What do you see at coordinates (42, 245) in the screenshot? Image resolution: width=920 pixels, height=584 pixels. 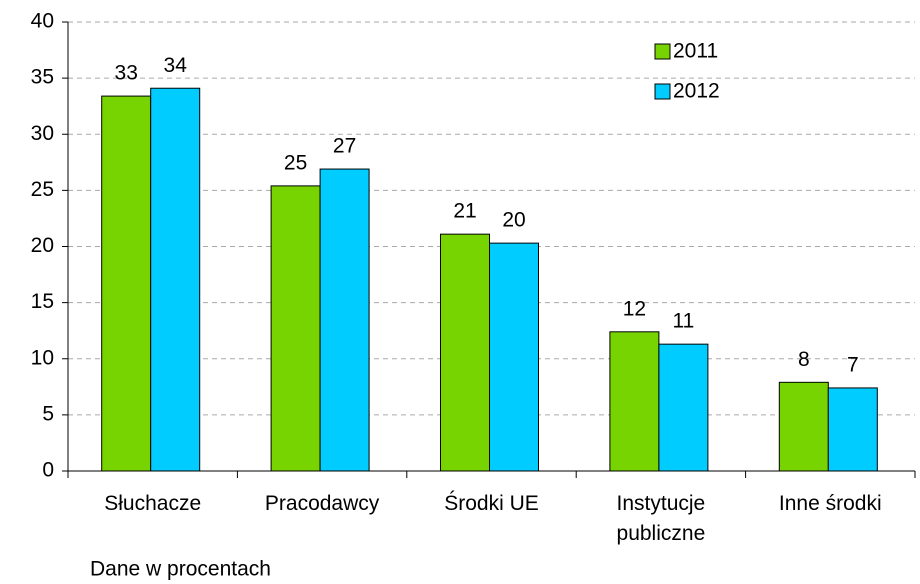 I see `y-tick-label: 20` at bounding box center [42, 245].